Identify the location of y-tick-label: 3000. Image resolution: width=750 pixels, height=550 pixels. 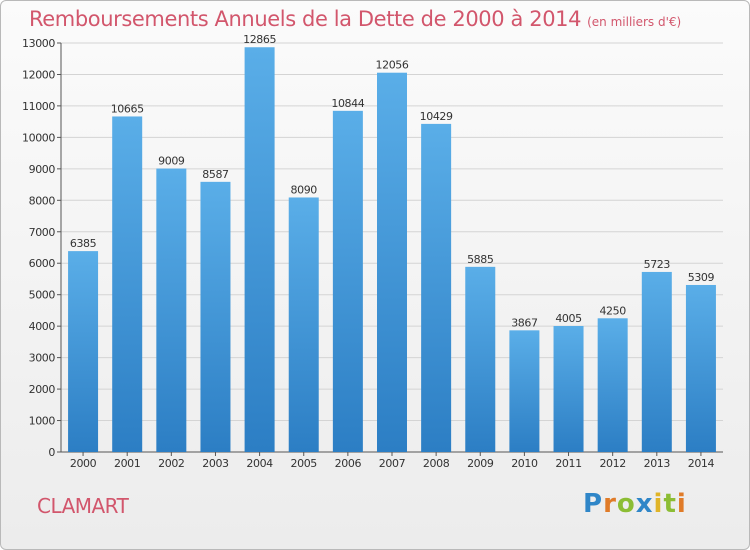
(42, 358).